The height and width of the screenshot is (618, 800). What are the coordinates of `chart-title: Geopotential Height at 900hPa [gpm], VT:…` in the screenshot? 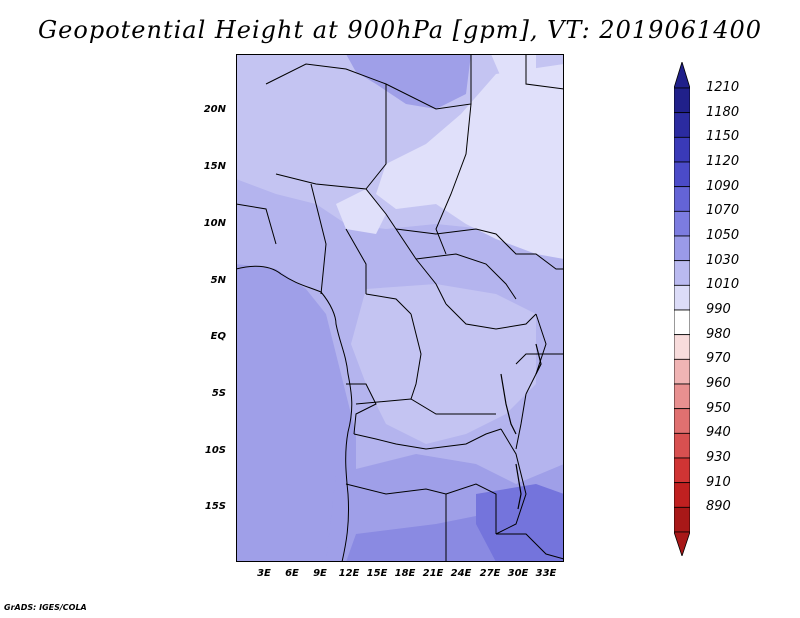 It's located at (400, 30).